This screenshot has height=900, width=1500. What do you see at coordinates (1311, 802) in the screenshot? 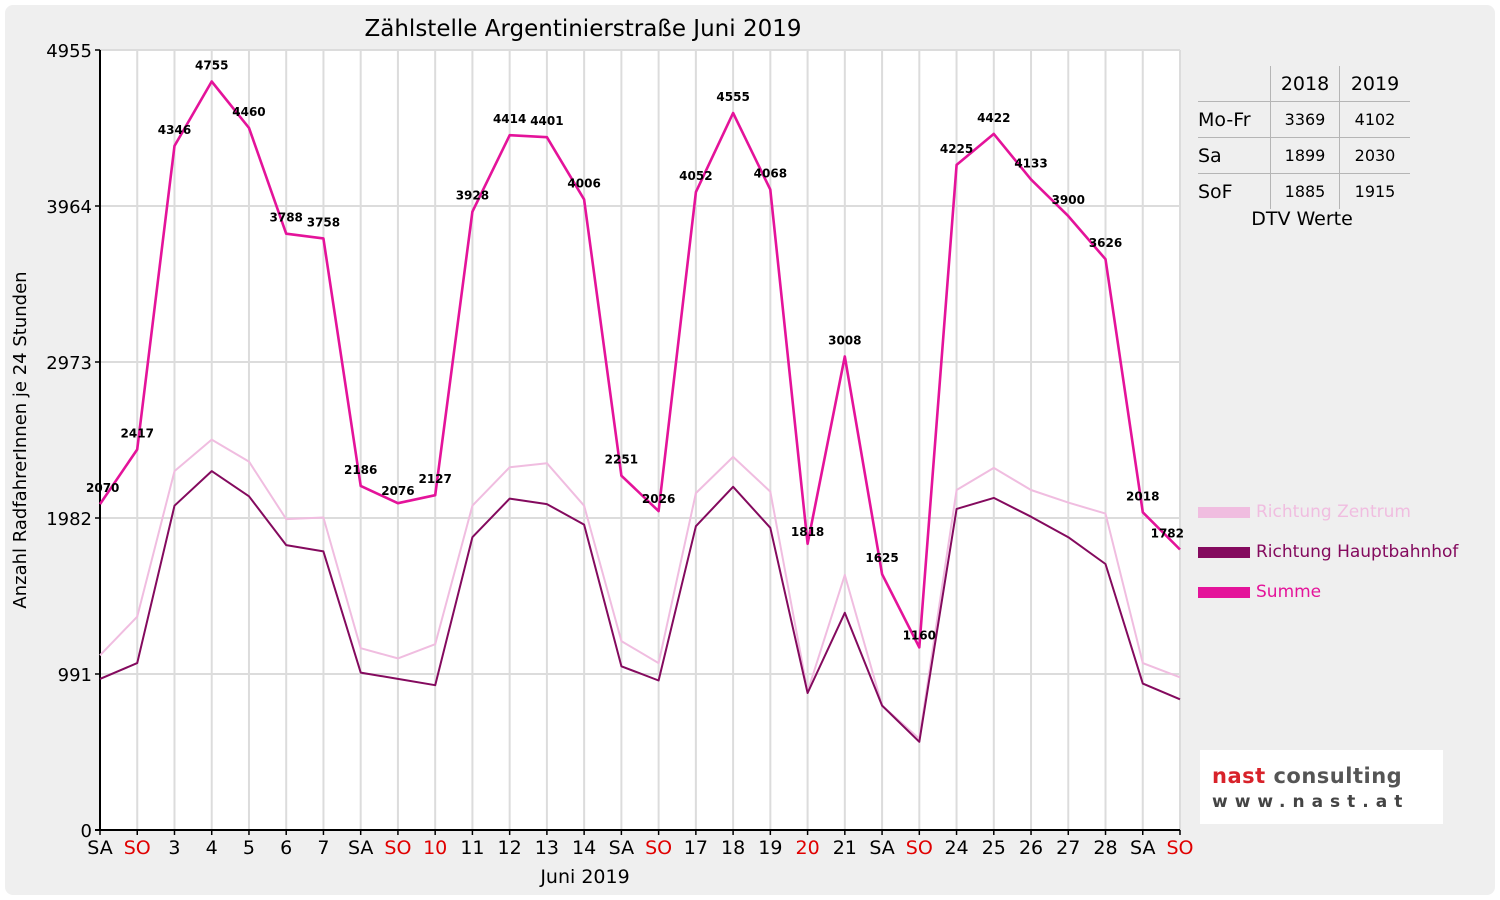
I see `logo-url: www.nast.at` at bounding box center [1311, 802].